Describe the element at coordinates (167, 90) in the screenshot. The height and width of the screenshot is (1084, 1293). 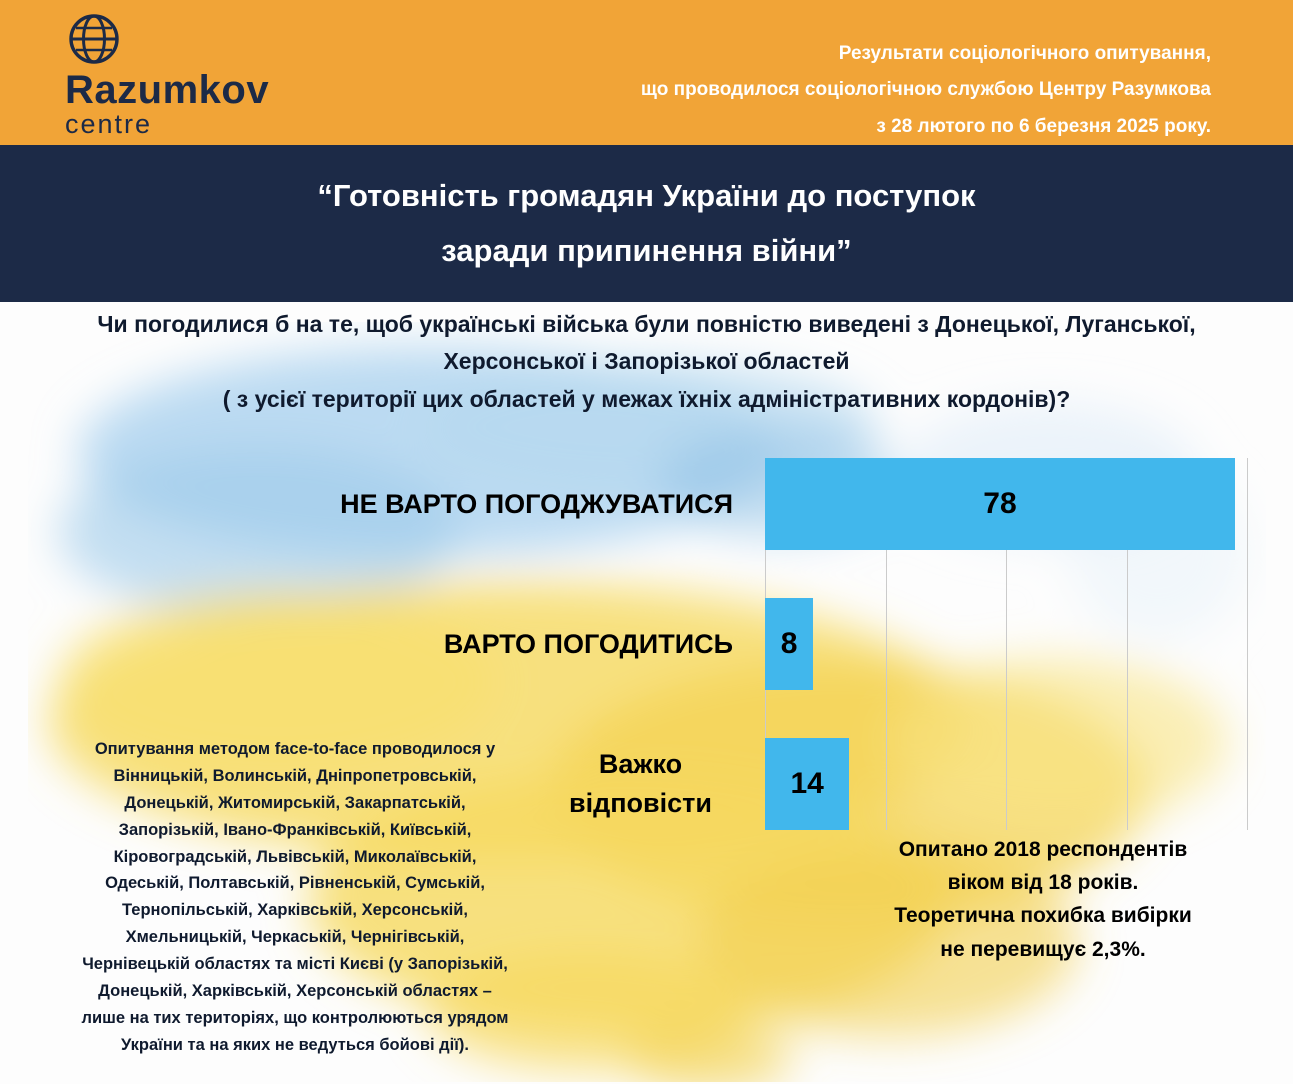
I see `logo-title: Razumkov` at that location.